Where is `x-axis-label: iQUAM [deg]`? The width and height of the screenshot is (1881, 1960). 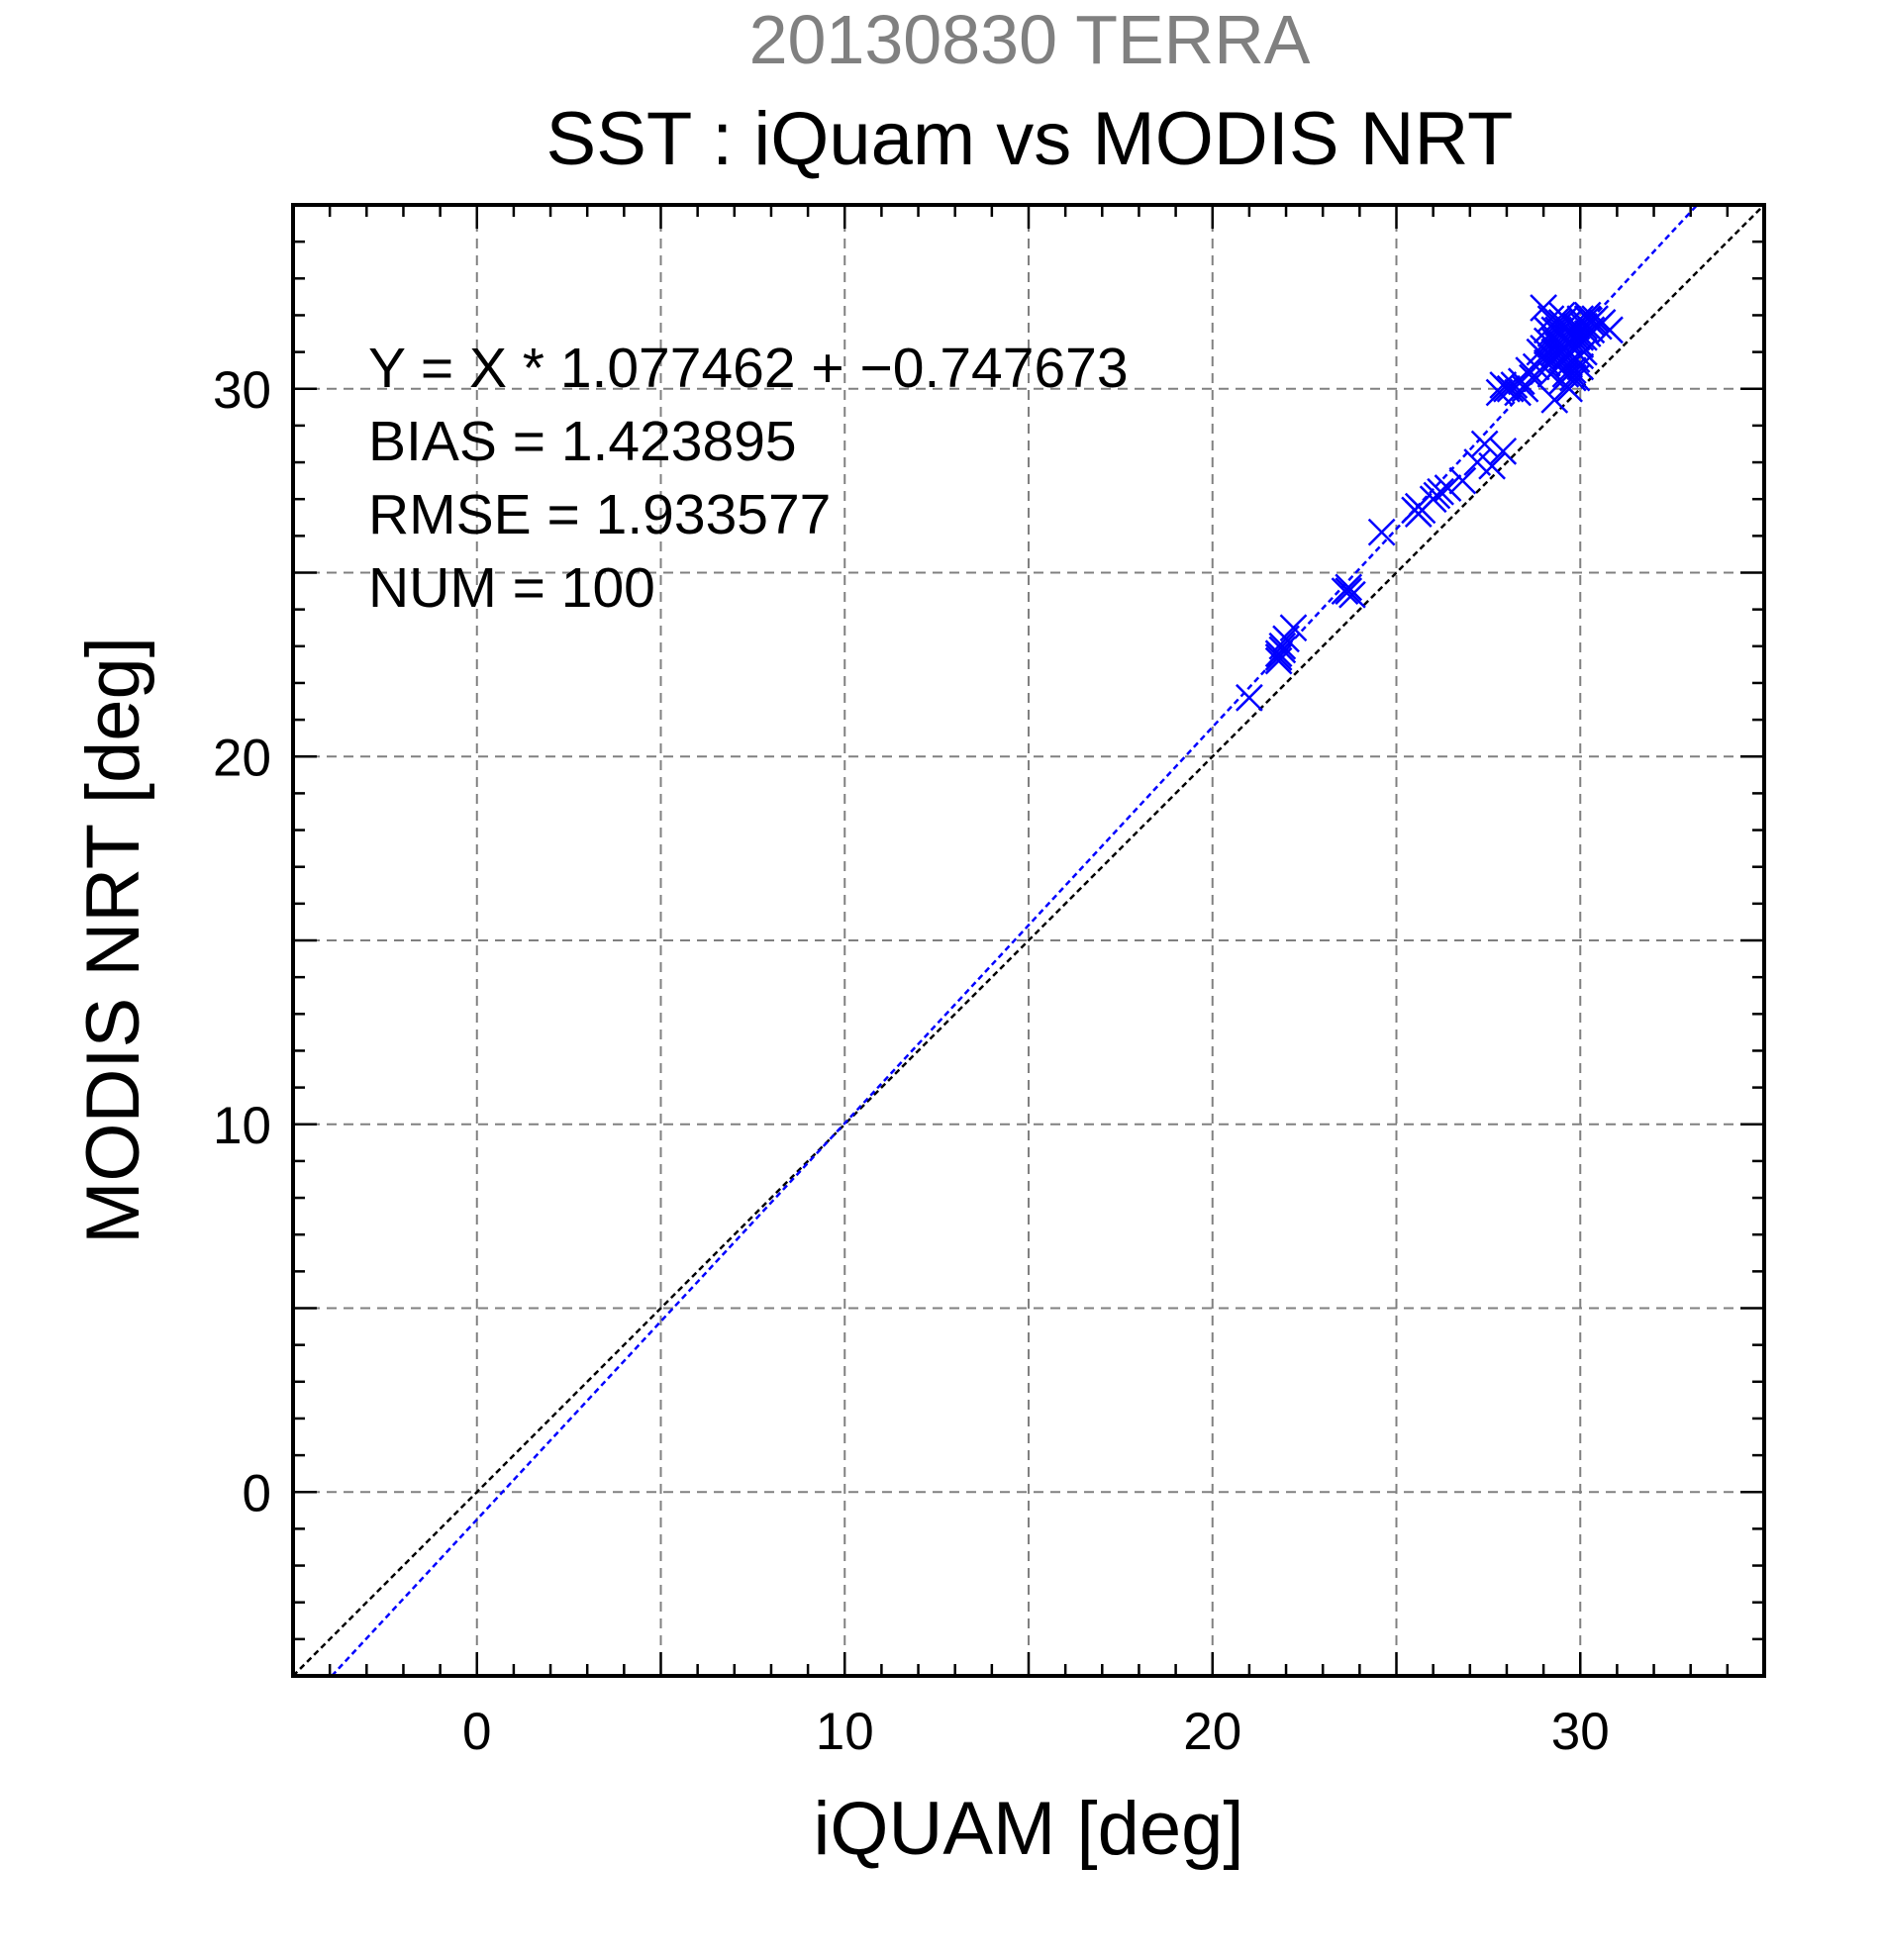
x-axis-label: iQUAM [deg] is located at coordinates (1028, 1829).